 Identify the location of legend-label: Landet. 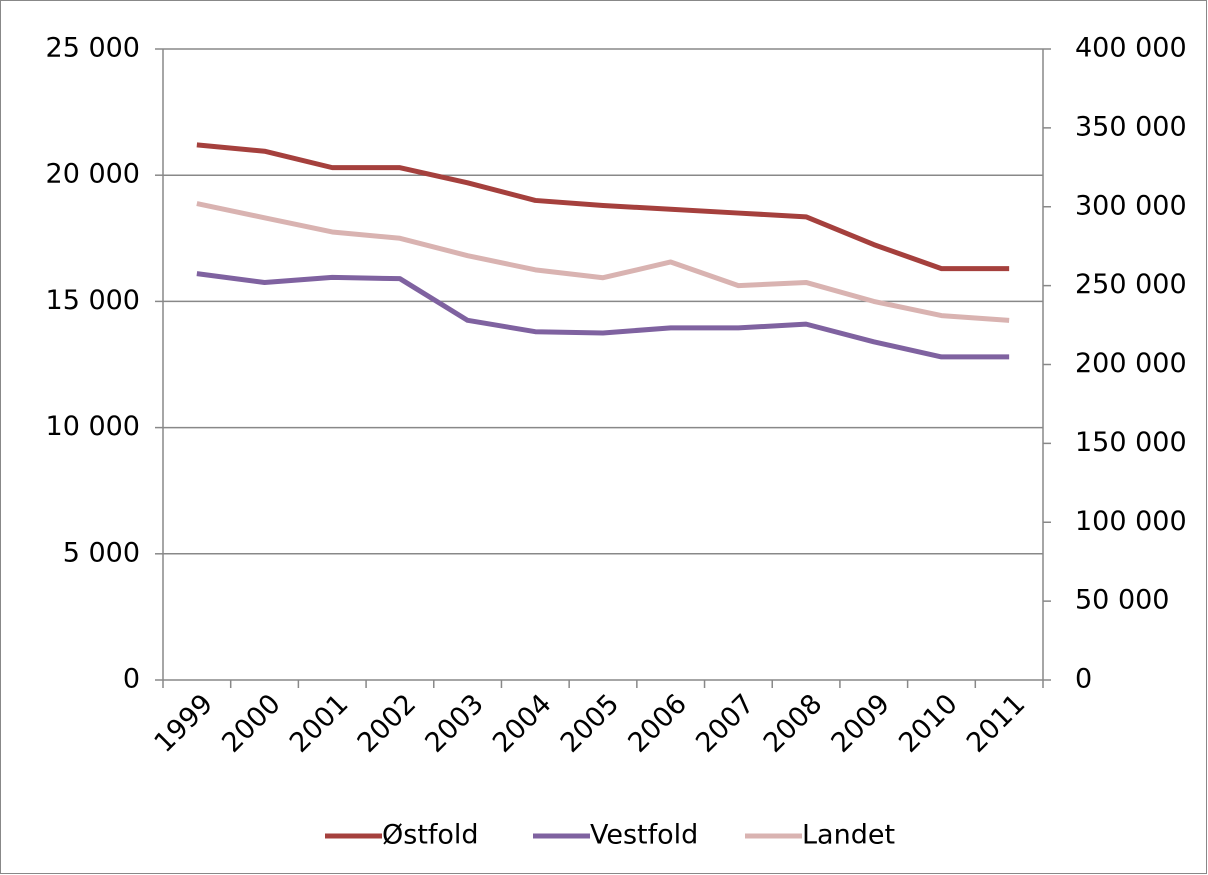
(848, 835).